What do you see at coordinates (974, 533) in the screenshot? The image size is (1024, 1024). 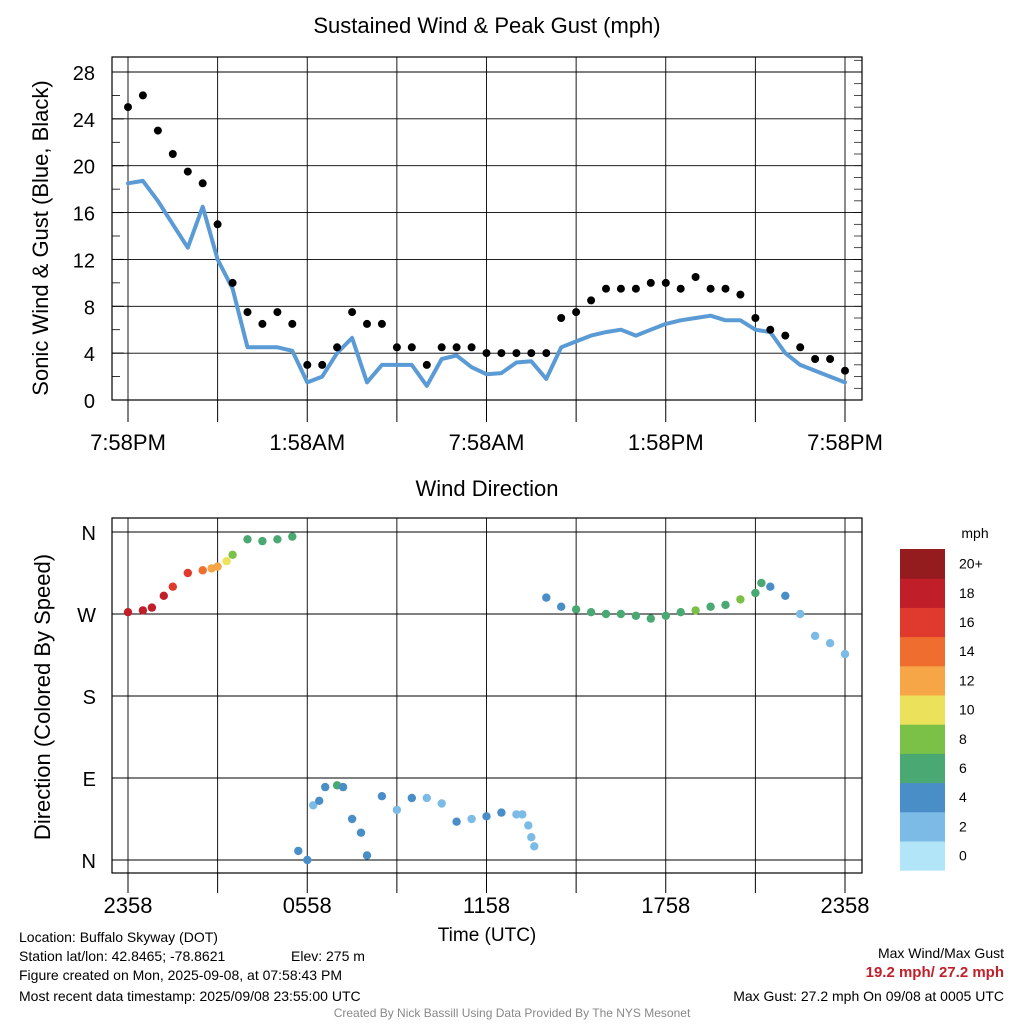 I see `colorbar-title: mph` at bounding box center [974, 533].